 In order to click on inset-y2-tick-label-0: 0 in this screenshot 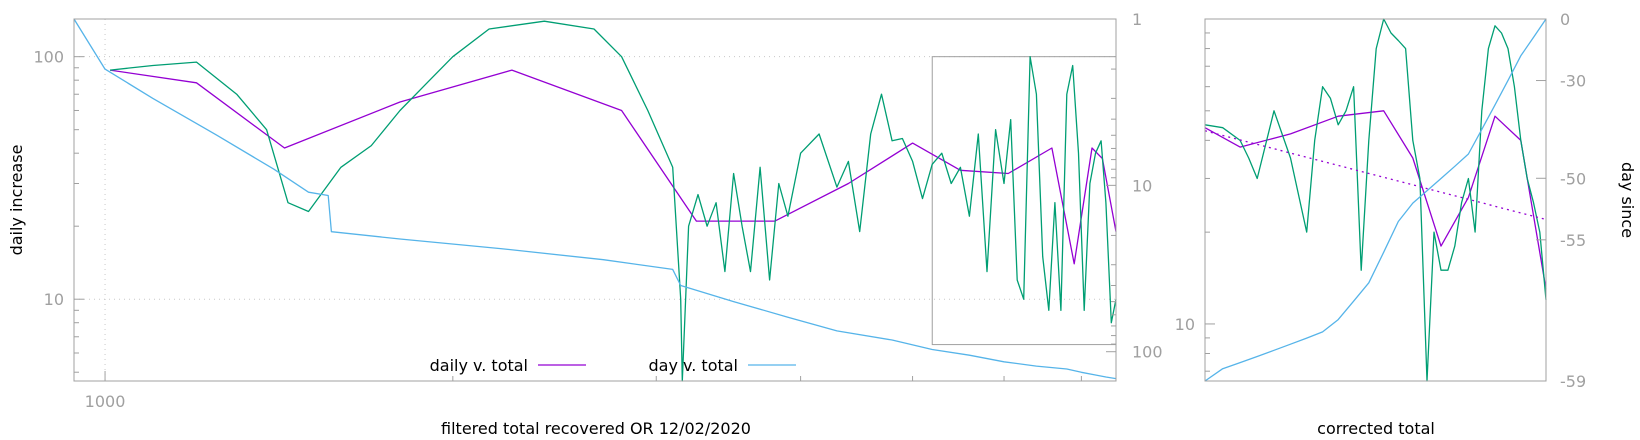, I will do `click(1565, 19)`.